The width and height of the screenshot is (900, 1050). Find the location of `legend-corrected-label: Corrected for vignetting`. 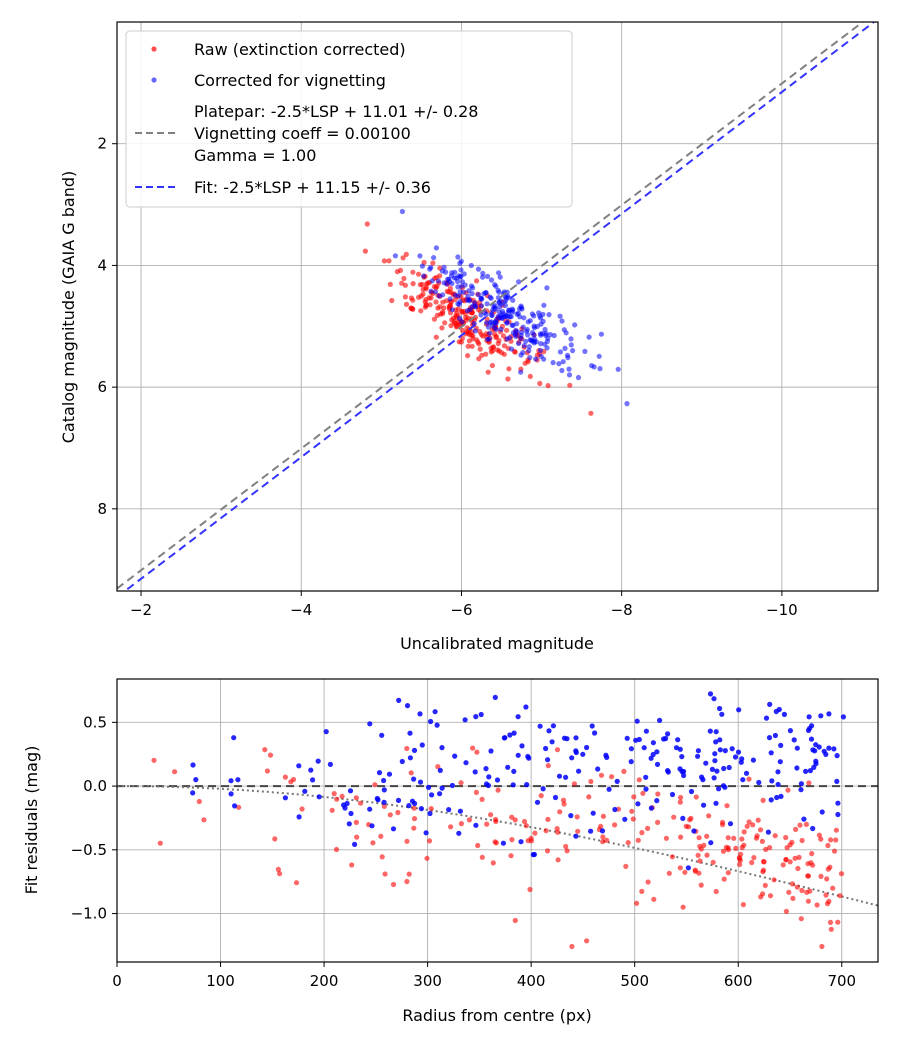

legend-corrected-label: Corrected for vignetting is located at coordinates (290, 80).